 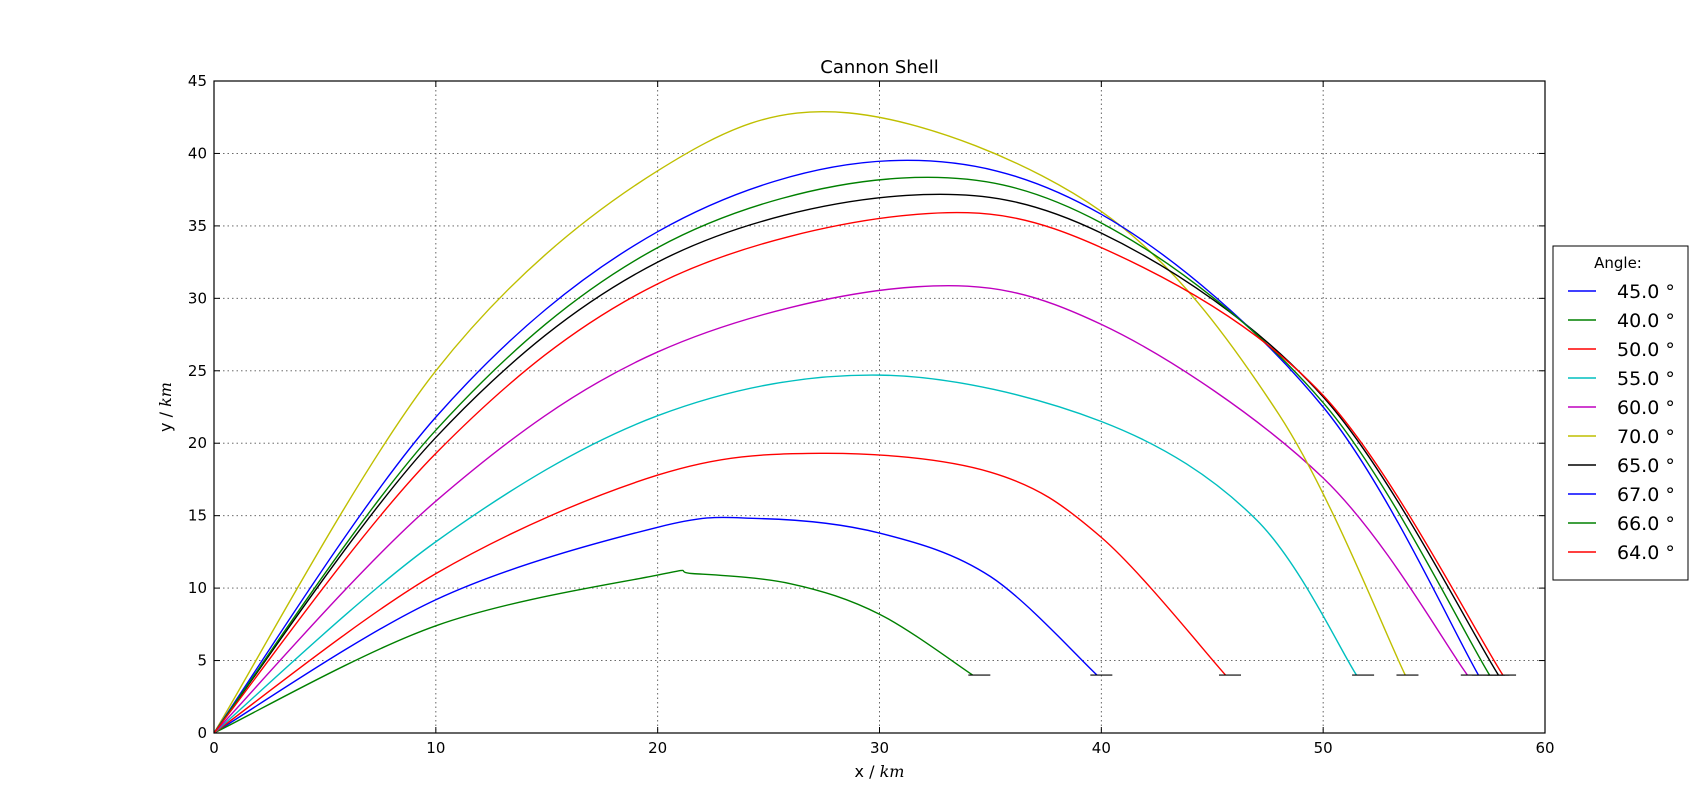 What do you see at coordinates (197, 516) in the screenshot?
I see `y-tick-label: 15` at bounding box center [197, 516].